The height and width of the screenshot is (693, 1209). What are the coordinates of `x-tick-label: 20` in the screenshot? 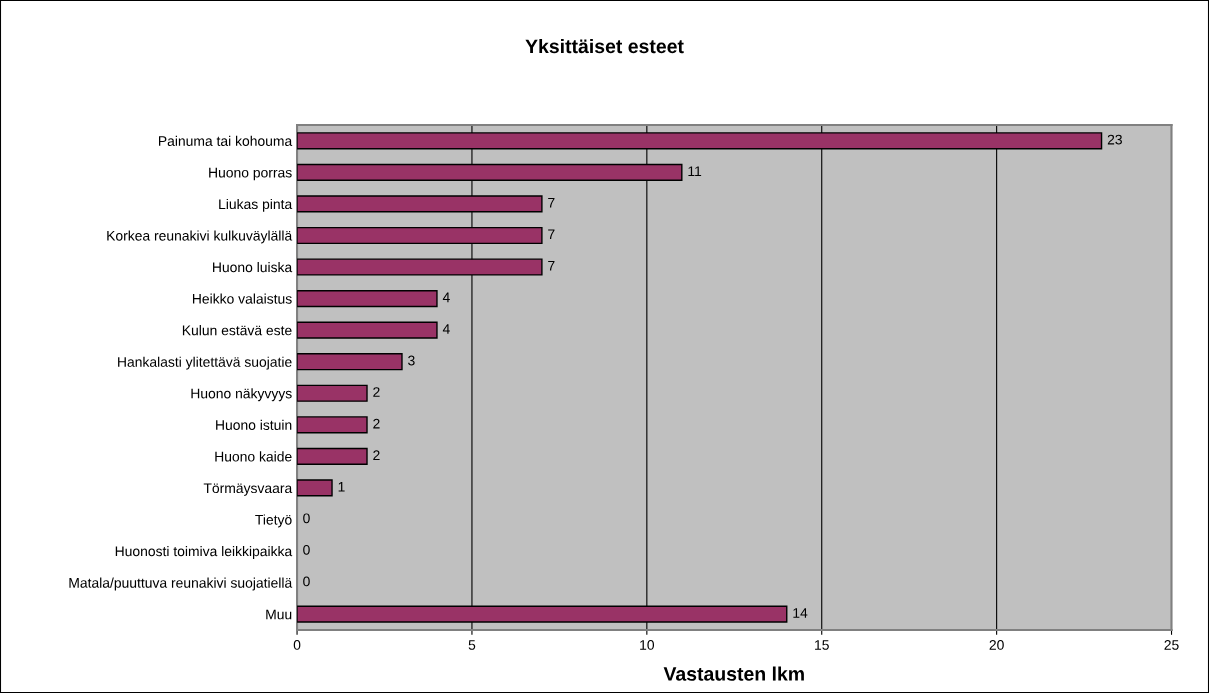 It's located at (996, 645).